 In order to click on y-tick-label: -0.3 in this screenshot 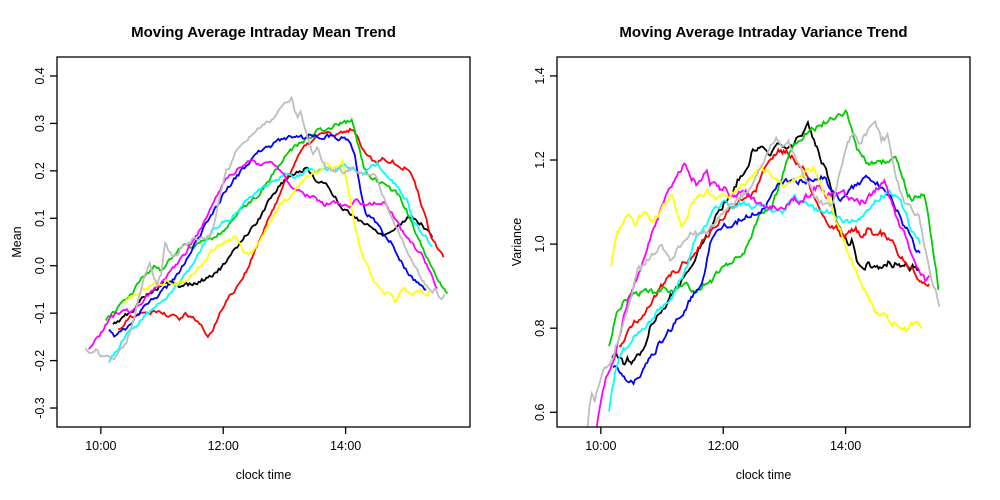, I will do `click(40, 408)`.